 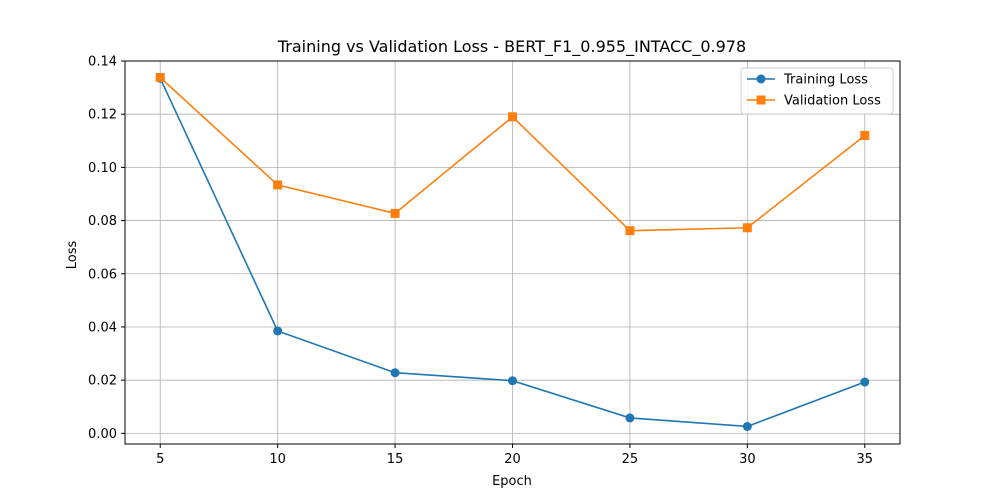 I want to click on y-axis-title: Loss, so click(x=72, y=255).